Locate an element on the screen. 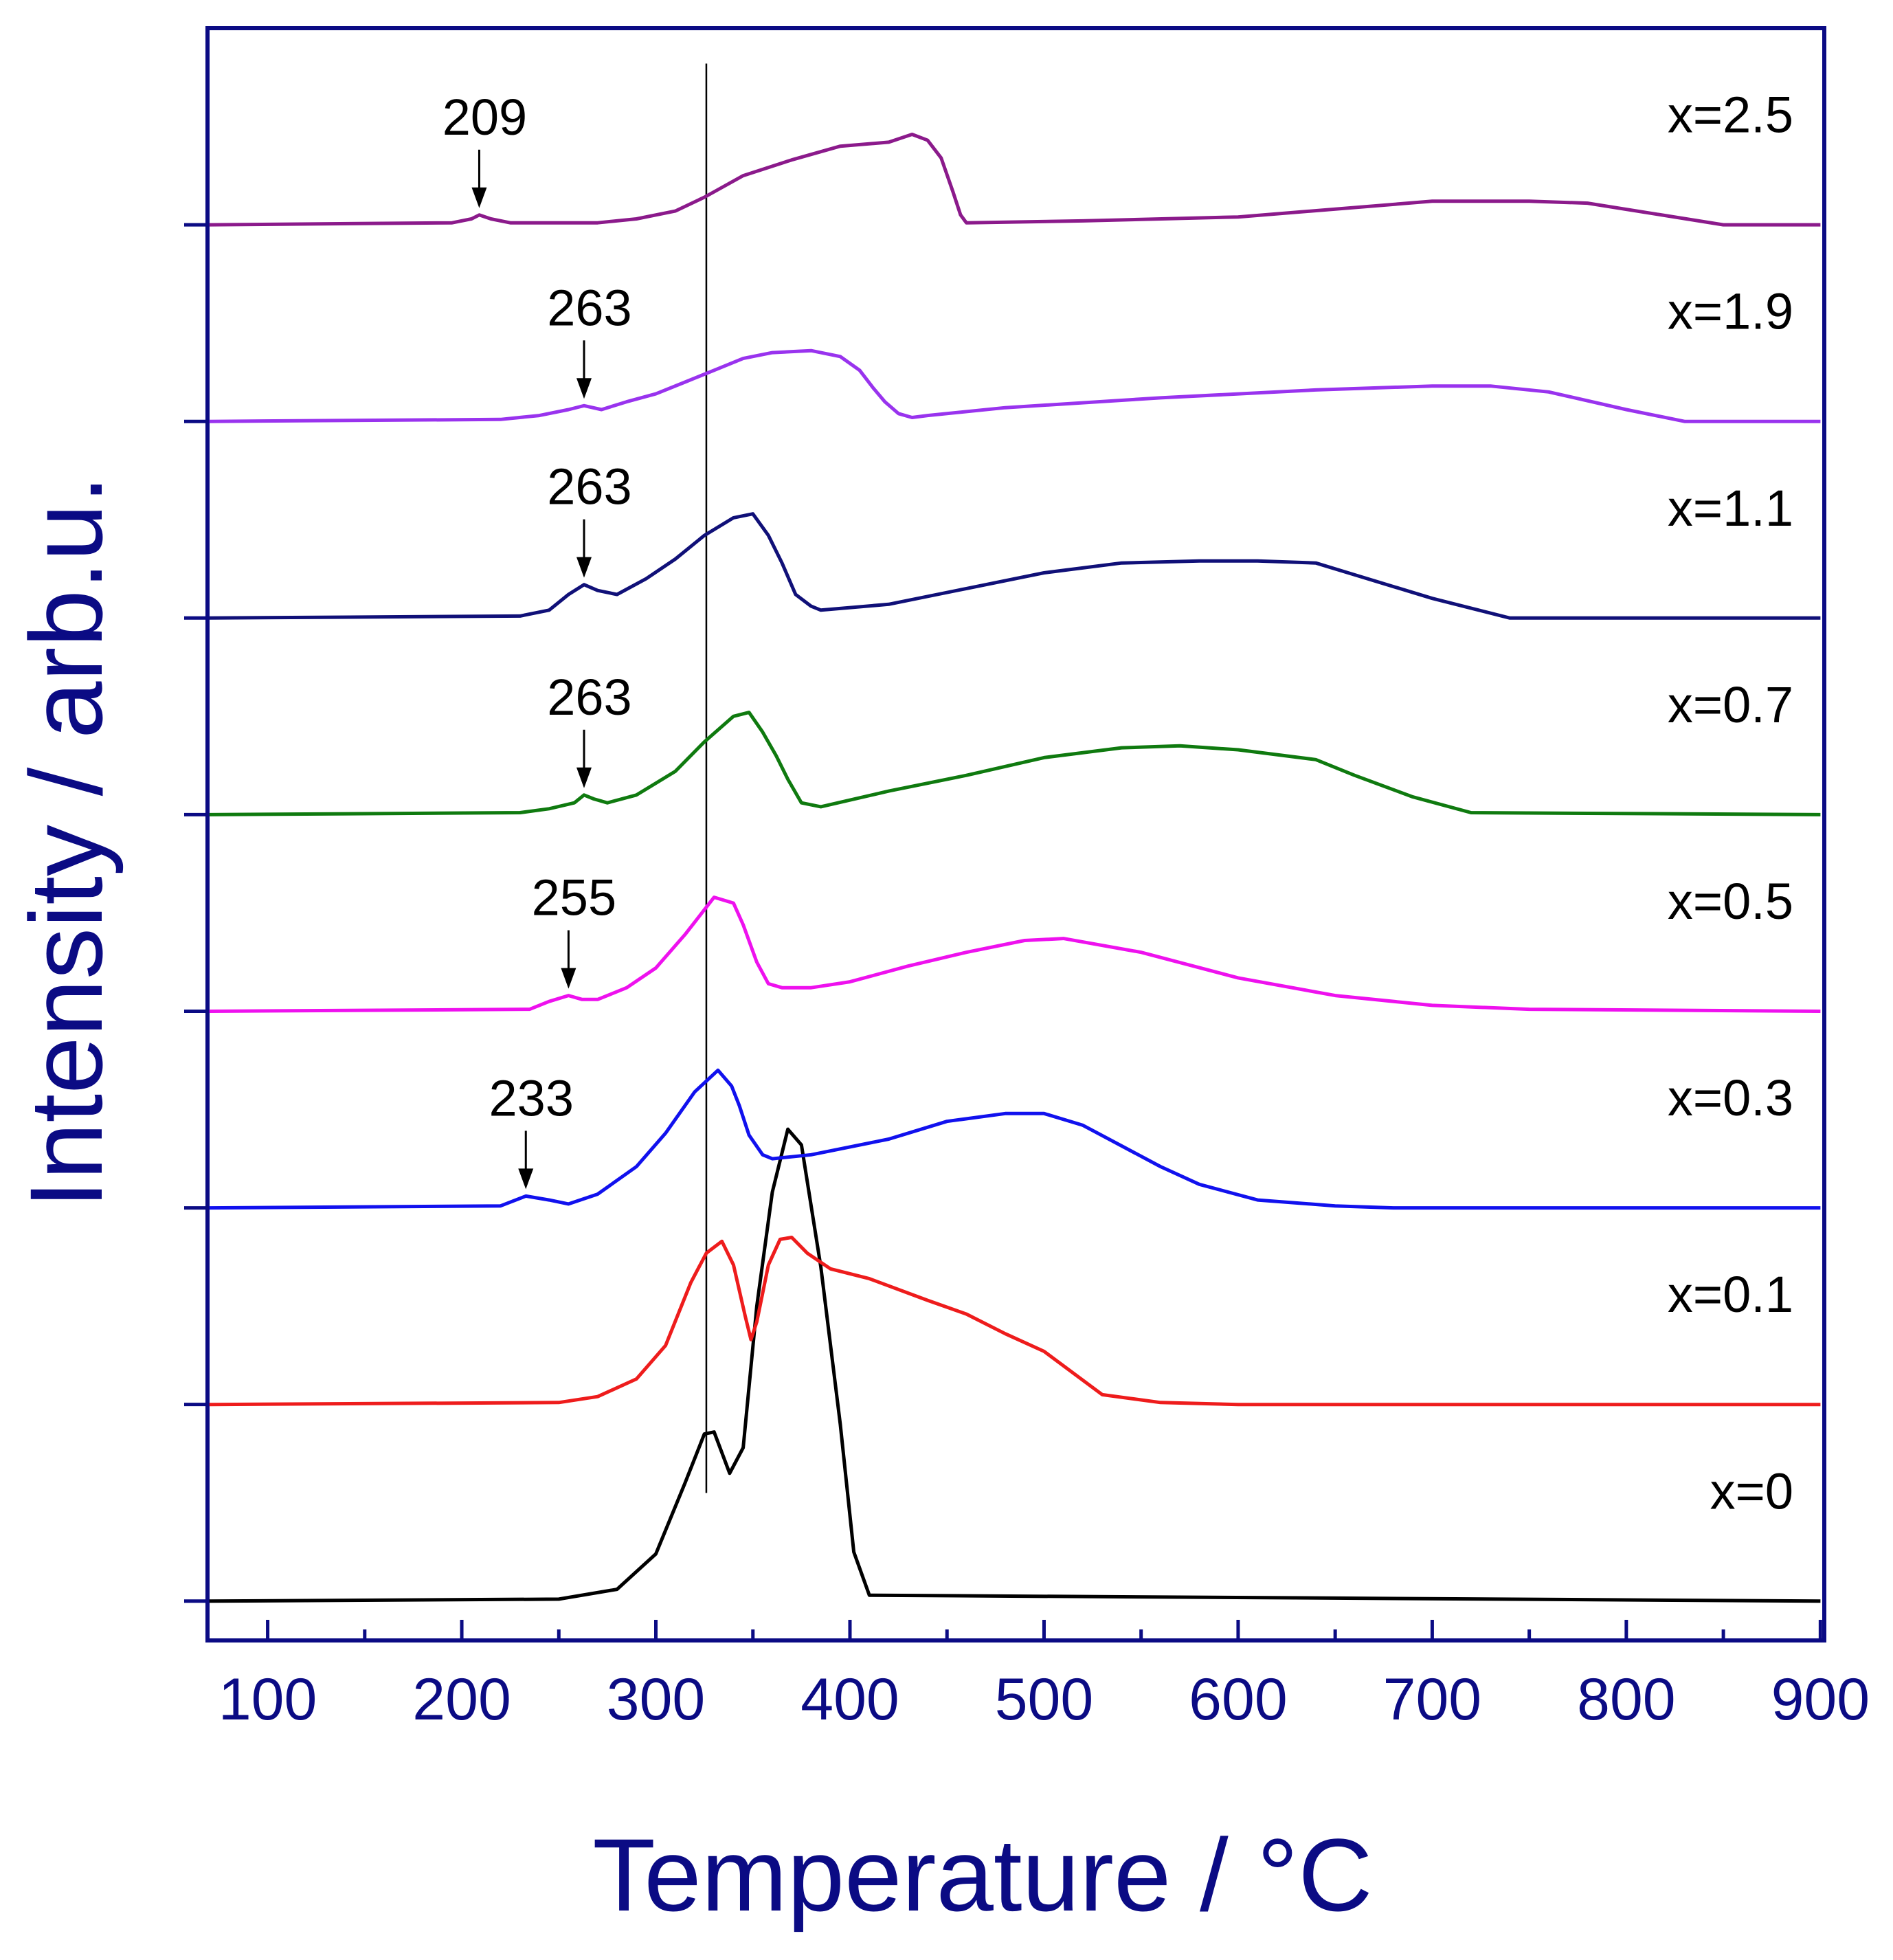 The height and width of the screenshot is (1960, 1893). series-line-x=2.5 is located at coordinates (1015, 180).